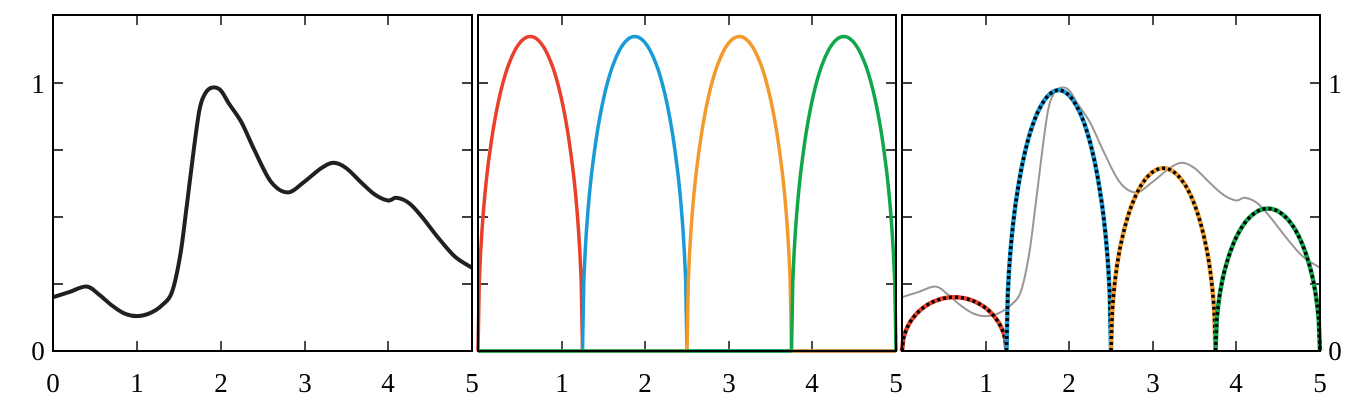 The width and height of the screenshot is (1357, 419). What do you see at coordinates (1153, 383) in the screenshot?
I see `panel-fit-x-tick-3: 3` at bounding box center [1153, 383].